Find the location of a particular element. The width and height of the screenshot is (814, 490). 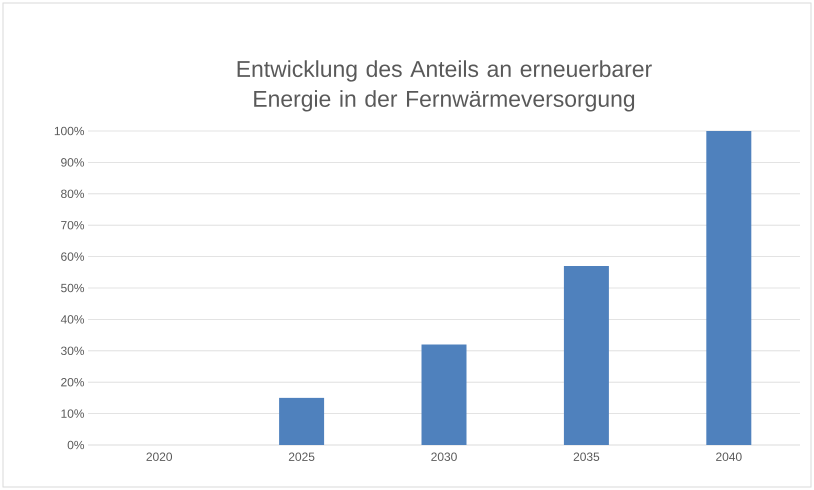

y-tick-label: 70% is located at coordinates (72, 225).